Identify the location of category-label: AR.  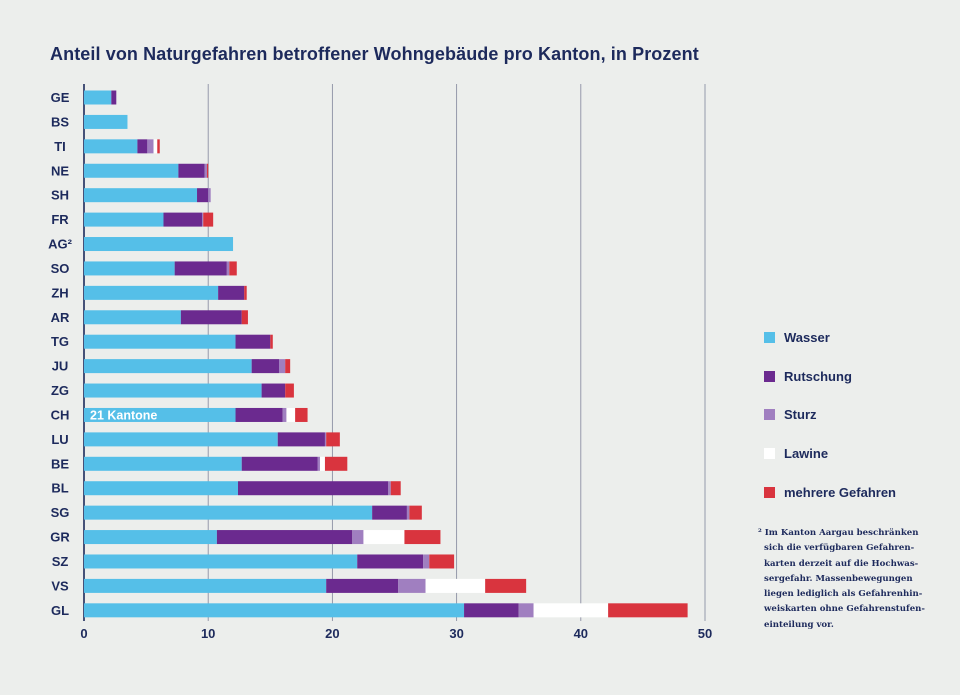
(60, 317).